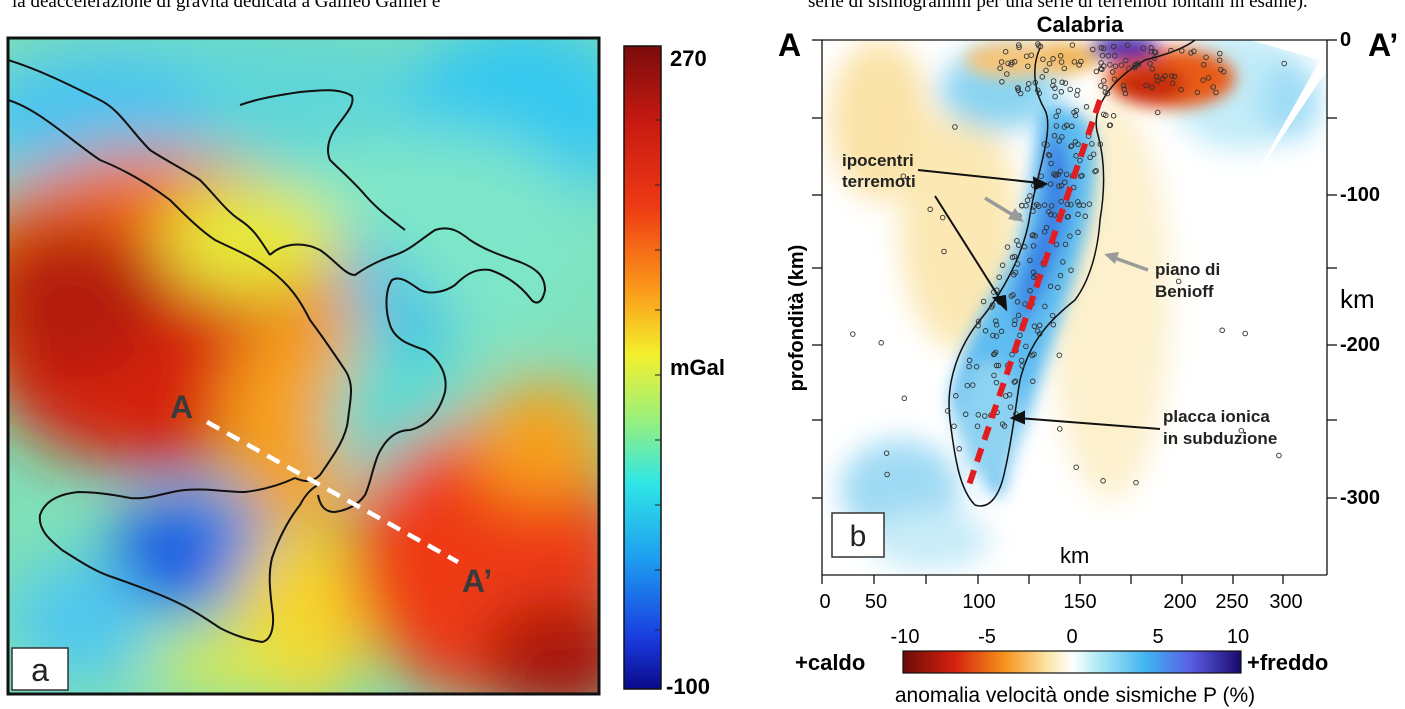 The image size is (1405, 709). Describe the element at coordinates (1070, 637) in the screenshot. I see `legend-ticks: -10 -5 0 5 10` at that location.